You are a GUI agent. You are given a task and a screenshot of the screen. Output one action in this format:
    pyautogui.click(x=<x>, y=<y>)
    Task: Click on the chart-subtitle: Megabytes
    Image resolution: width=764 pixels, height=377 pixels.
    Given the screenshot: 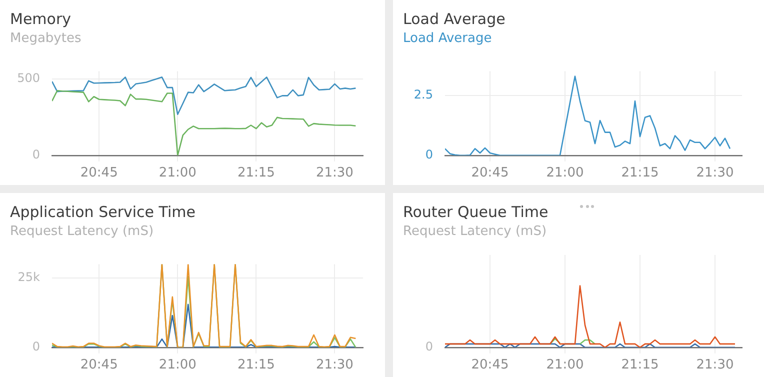 What is the action you would take?
    pyautogui.click(x=46, y=38)
    